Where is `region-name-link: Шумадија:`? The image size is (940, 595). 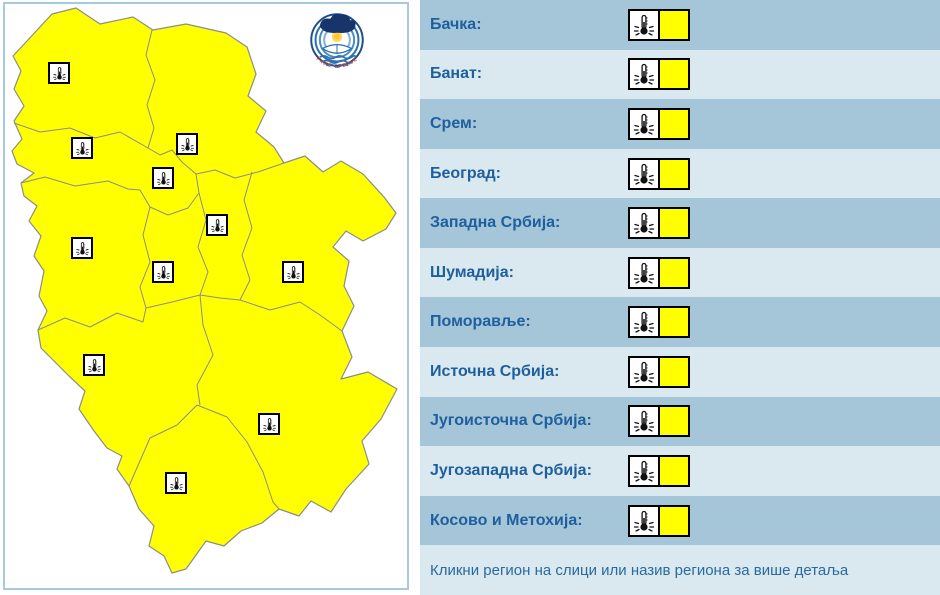
region-name-link: Шумадија: is located at coordinates (472, 272).